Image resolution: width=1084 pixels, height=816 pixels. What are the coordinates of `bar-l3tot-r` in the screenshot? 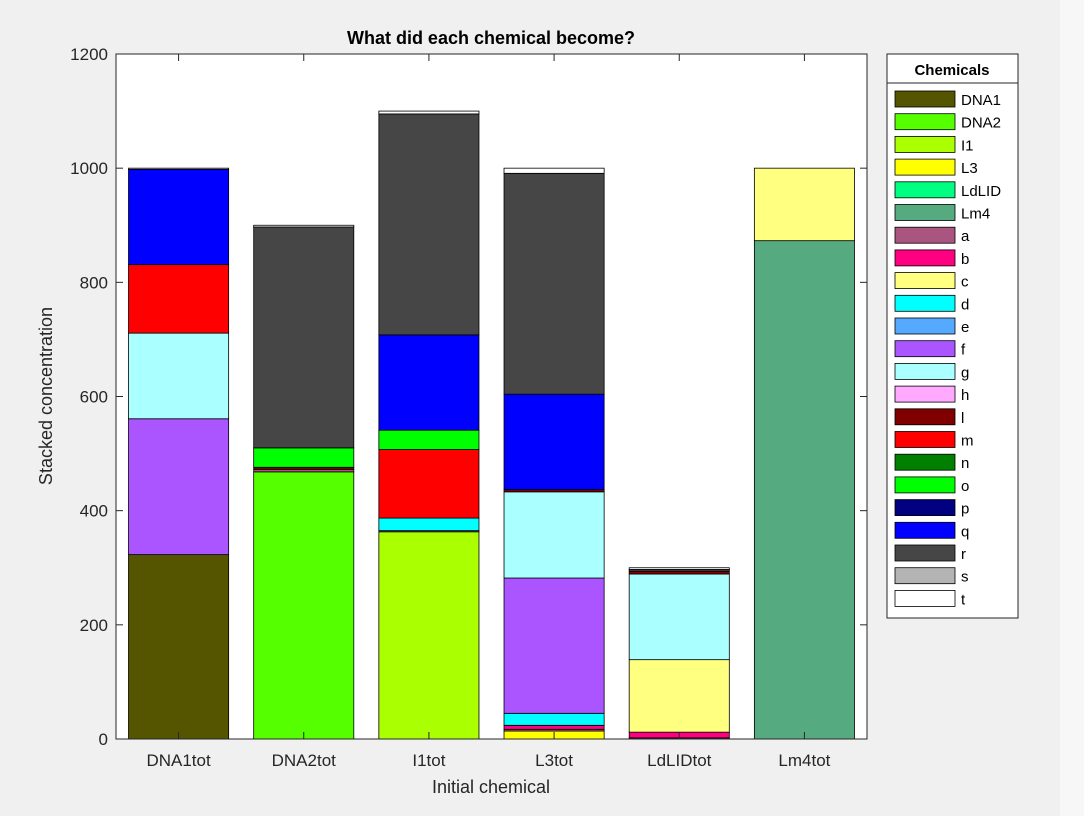 It's located at (554, 283).